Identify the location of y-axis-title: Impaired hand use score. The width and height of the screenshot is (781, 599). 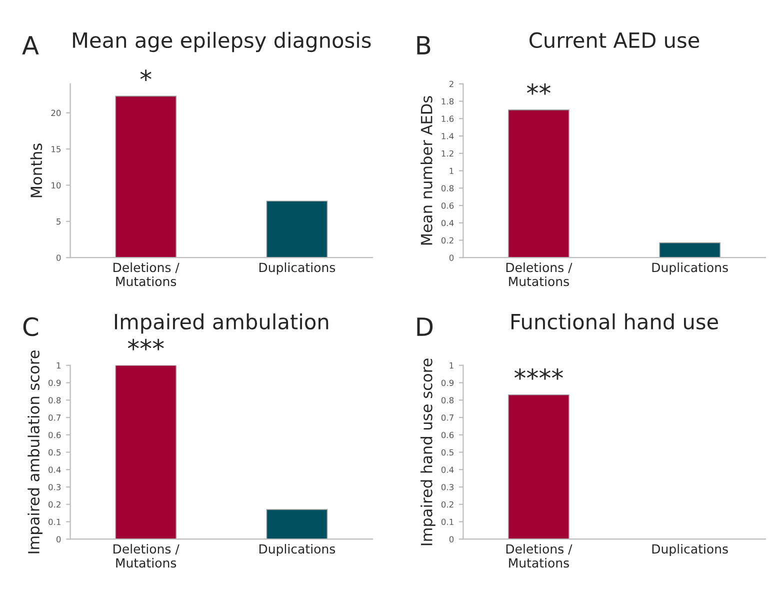
(428, 452).